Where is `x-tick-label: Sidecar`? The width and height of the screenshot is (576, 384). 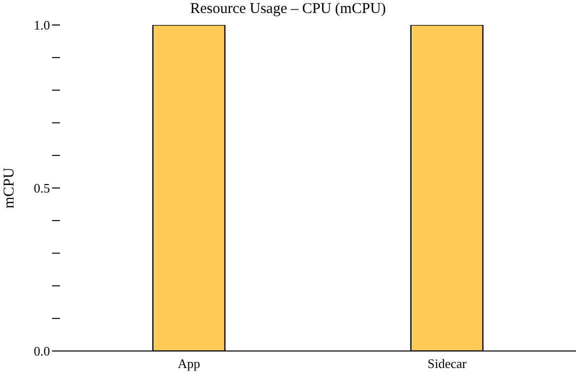 x-tick-label: Sidecar is located at coordinates (448, 364).